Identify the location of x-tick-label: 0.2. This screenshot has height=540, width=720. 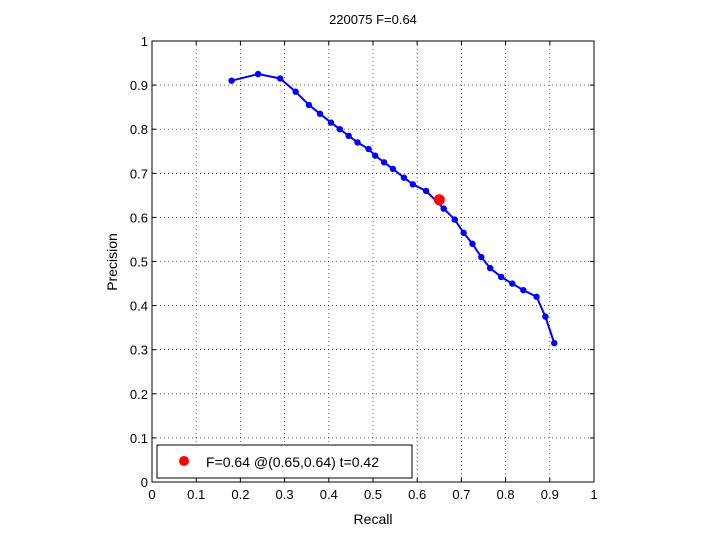
(240, 494).